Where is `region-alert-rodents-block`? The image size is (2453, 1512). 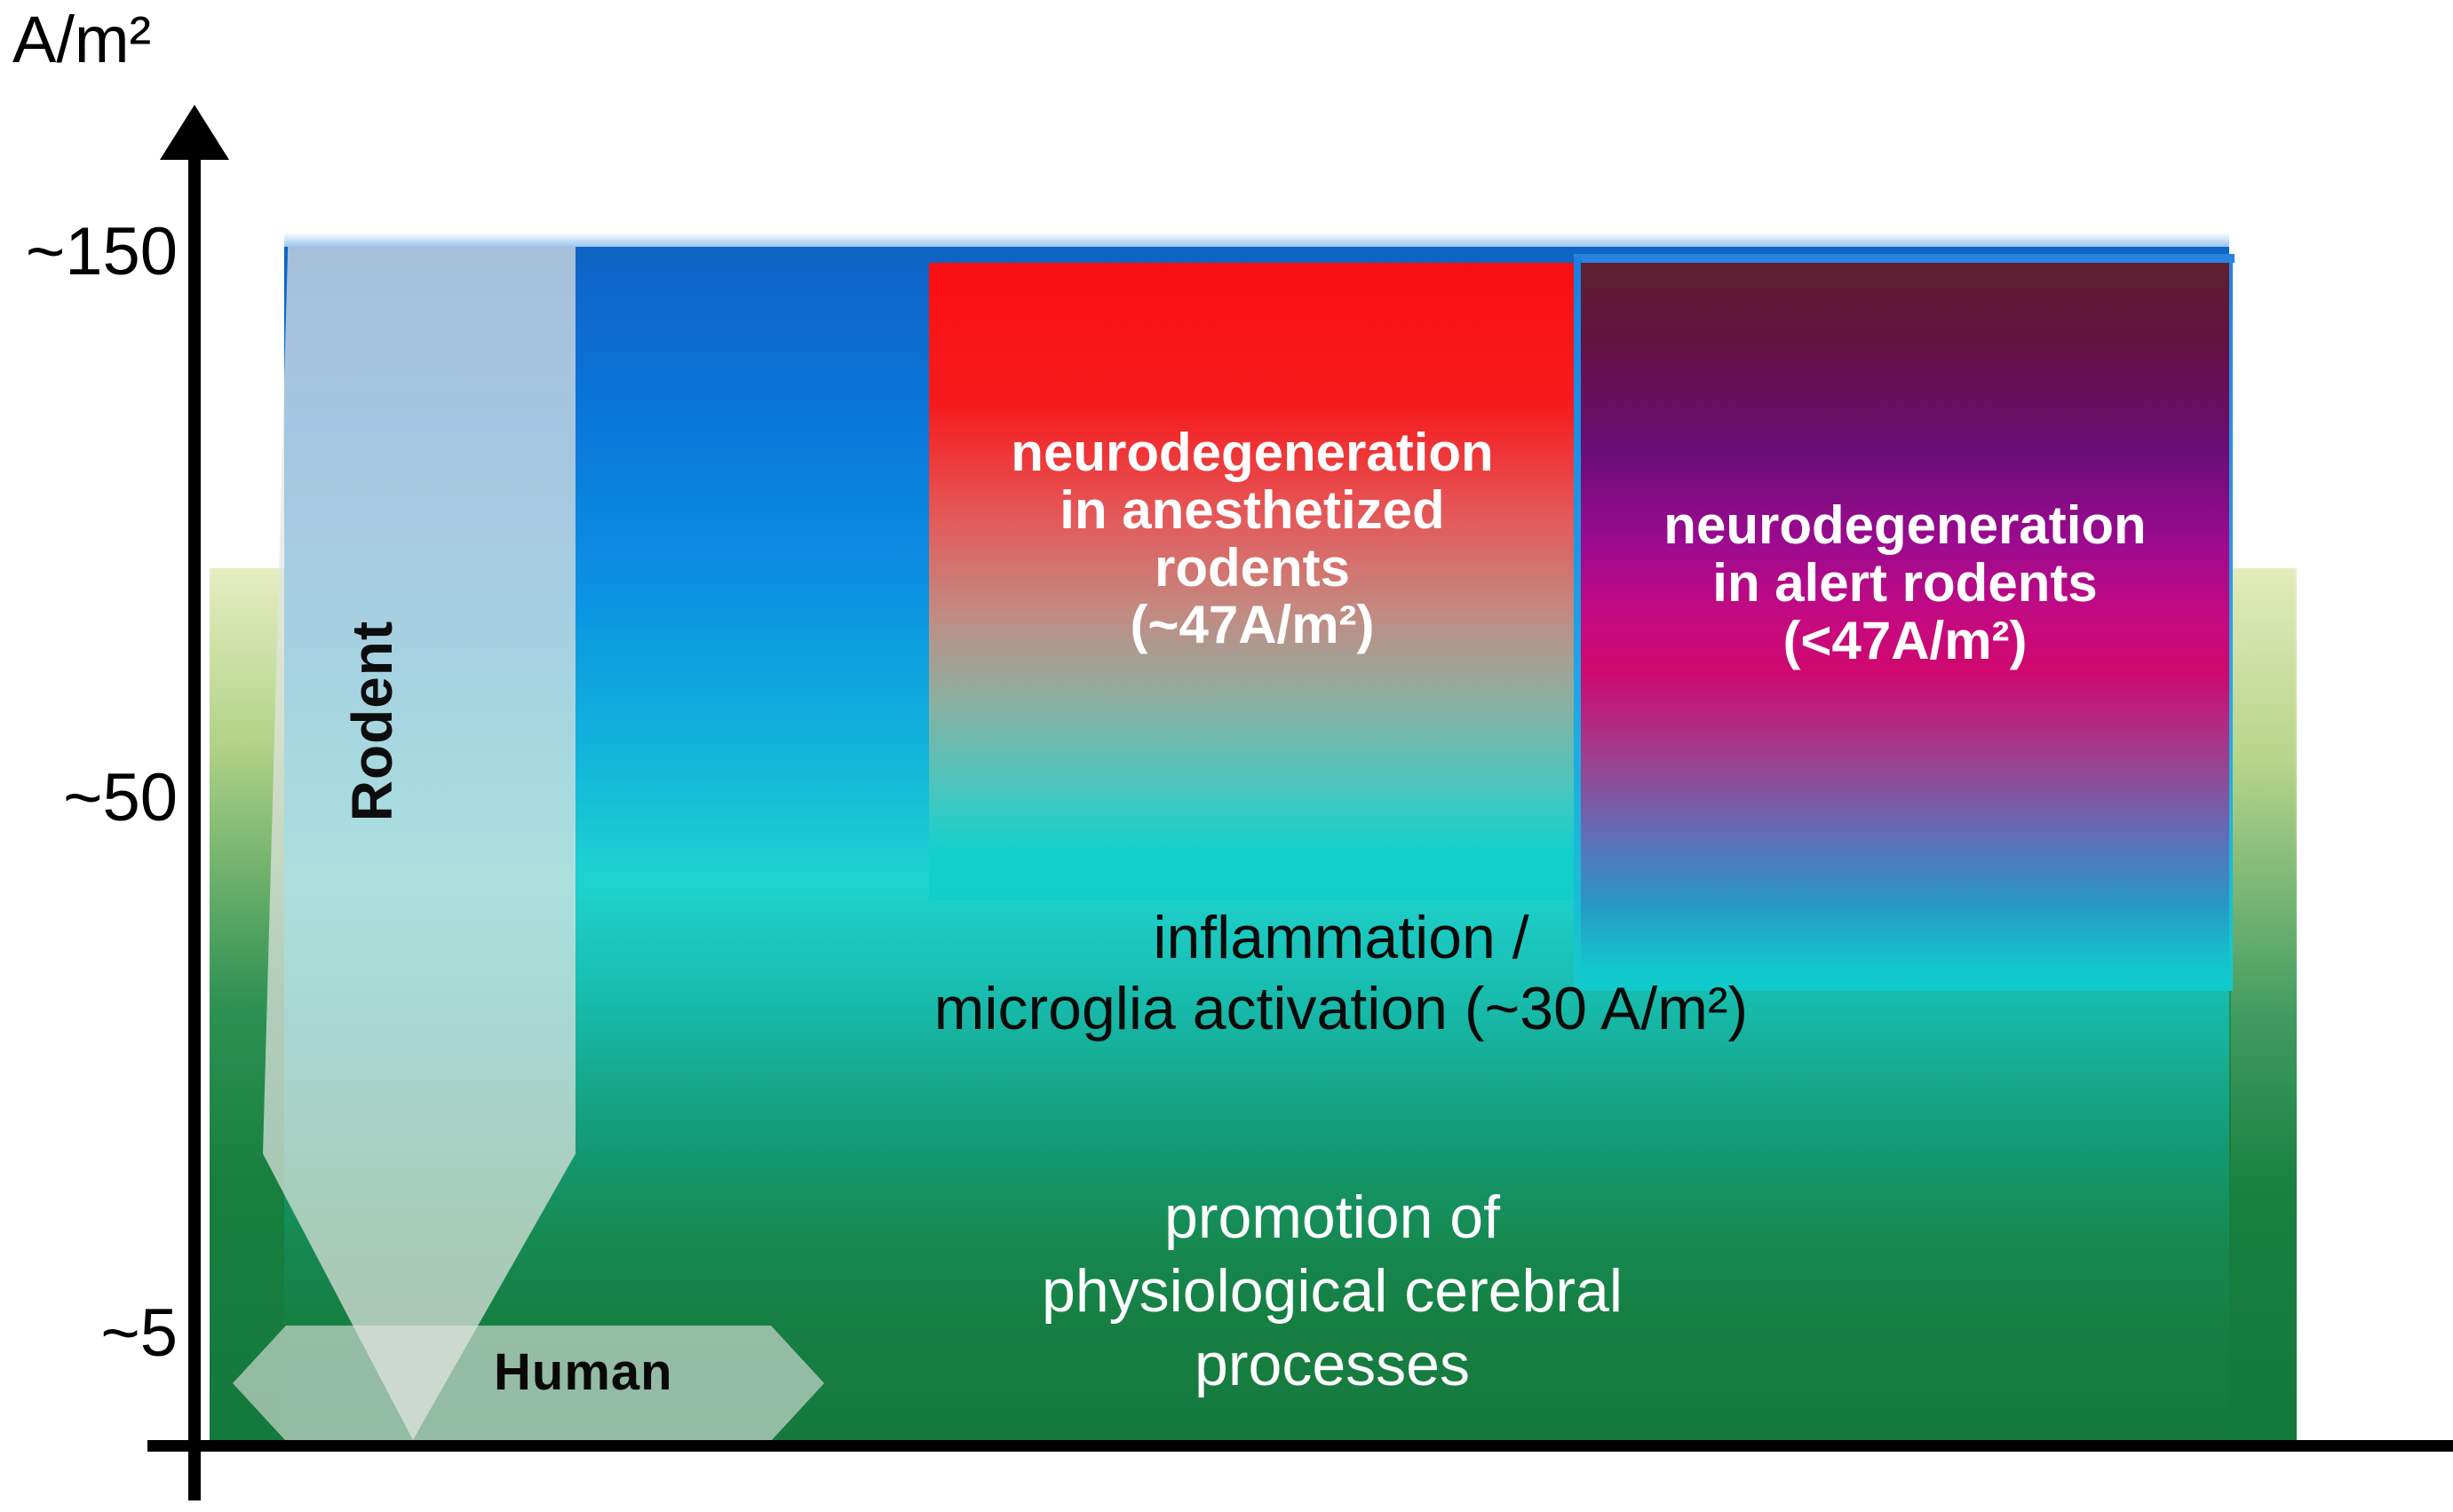 region-alert-rodents-block is located at coordinates (1905, 627).